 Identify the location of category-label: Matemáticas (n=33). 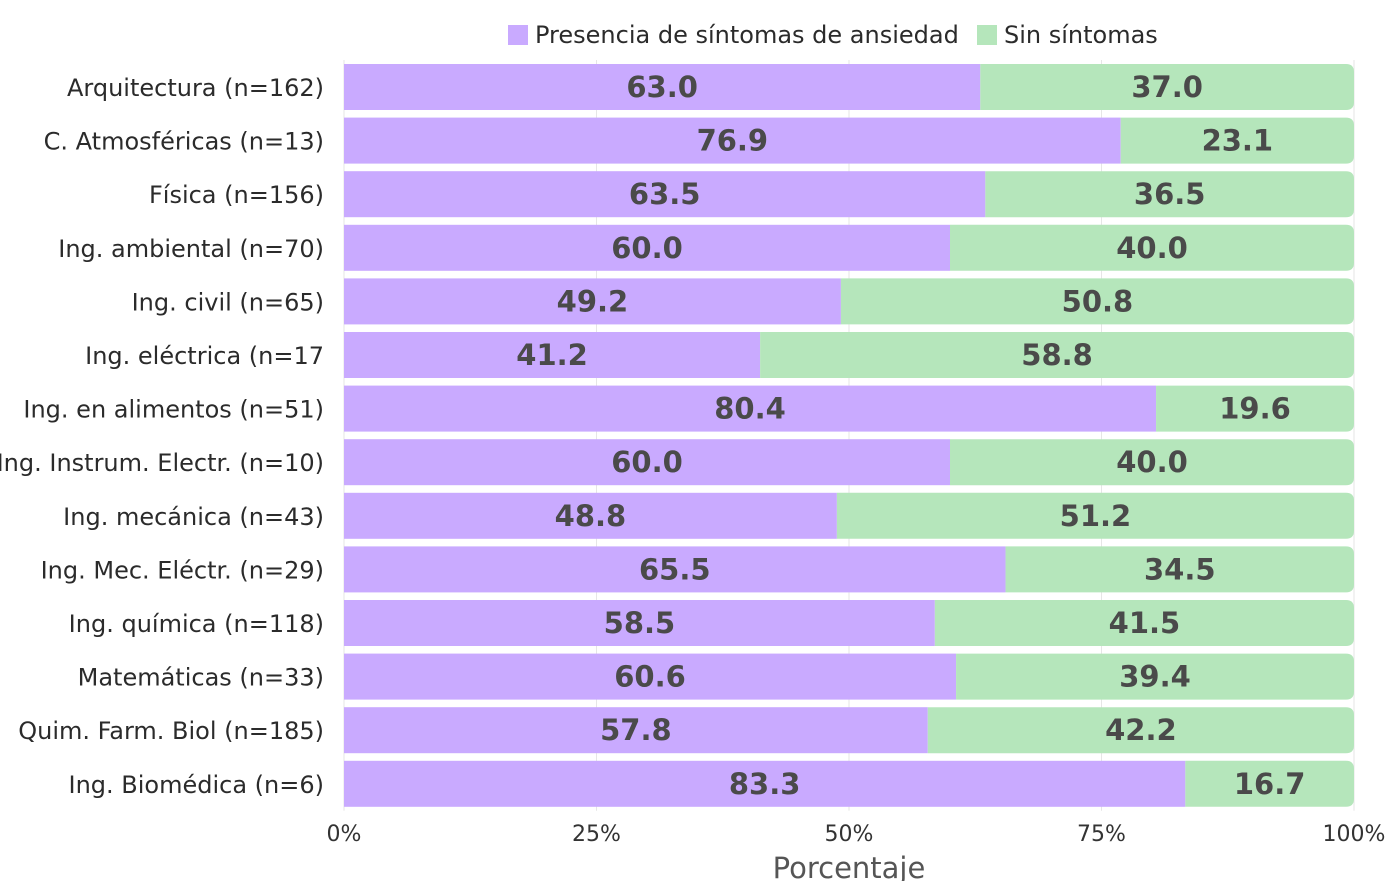
(201, 678).